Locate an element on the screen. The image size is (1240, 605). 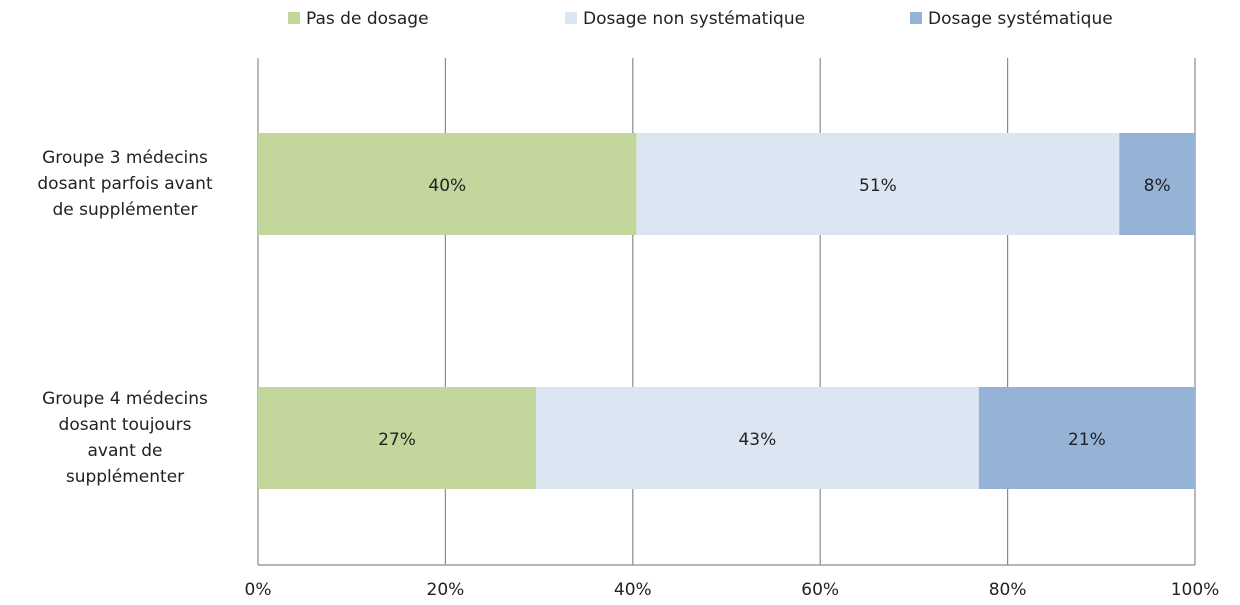
legend-label: Dosage non systématique is located at coordinates (694, 19).